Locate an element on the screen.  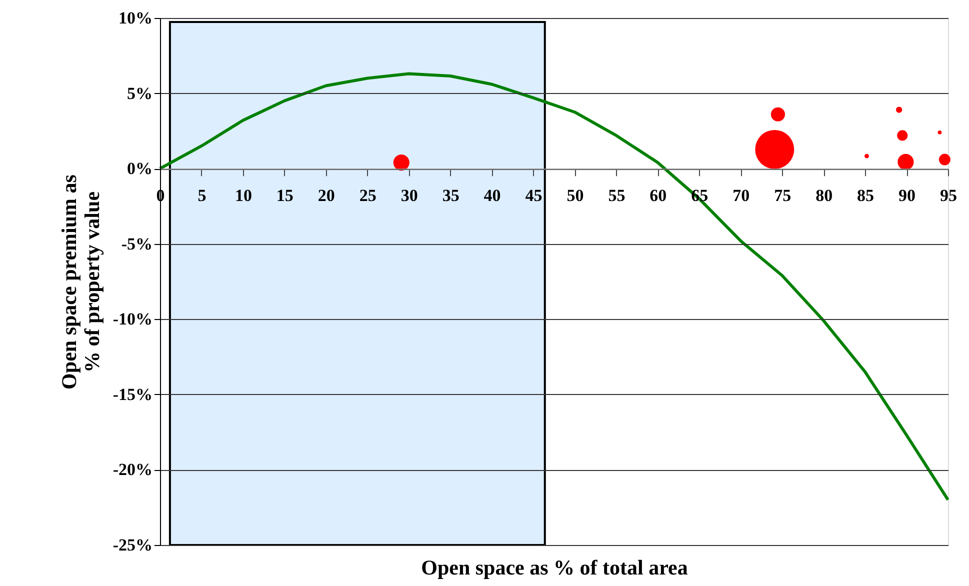
y-axis-title: Open space premium as % of property value is located at coordinates (80, 282).